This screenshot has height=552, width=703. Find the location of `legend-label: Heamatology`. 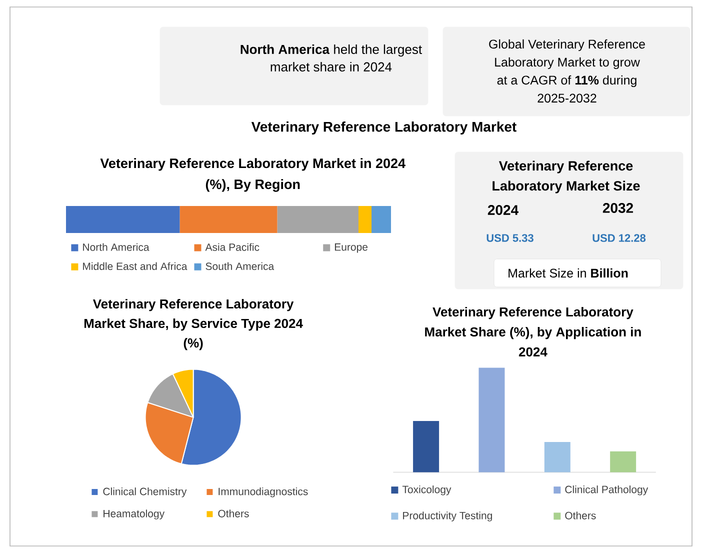

legend-label: Heamatology is located at coordinates (134, 515).